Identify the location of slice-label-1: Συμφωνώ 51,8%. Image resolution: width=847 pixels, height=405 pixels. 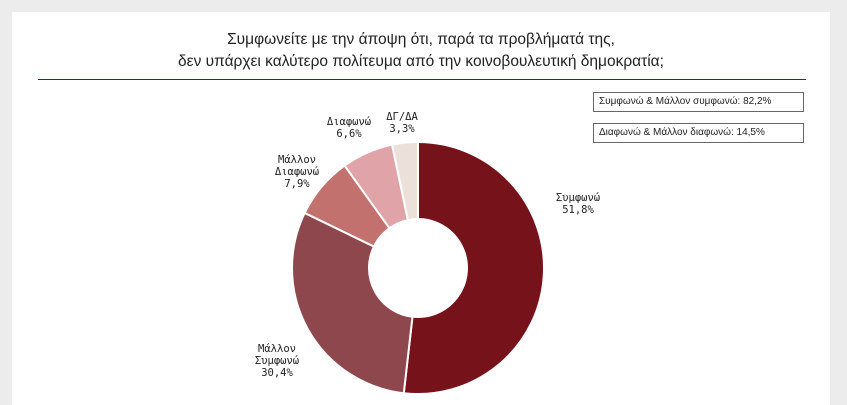
(578, 204).